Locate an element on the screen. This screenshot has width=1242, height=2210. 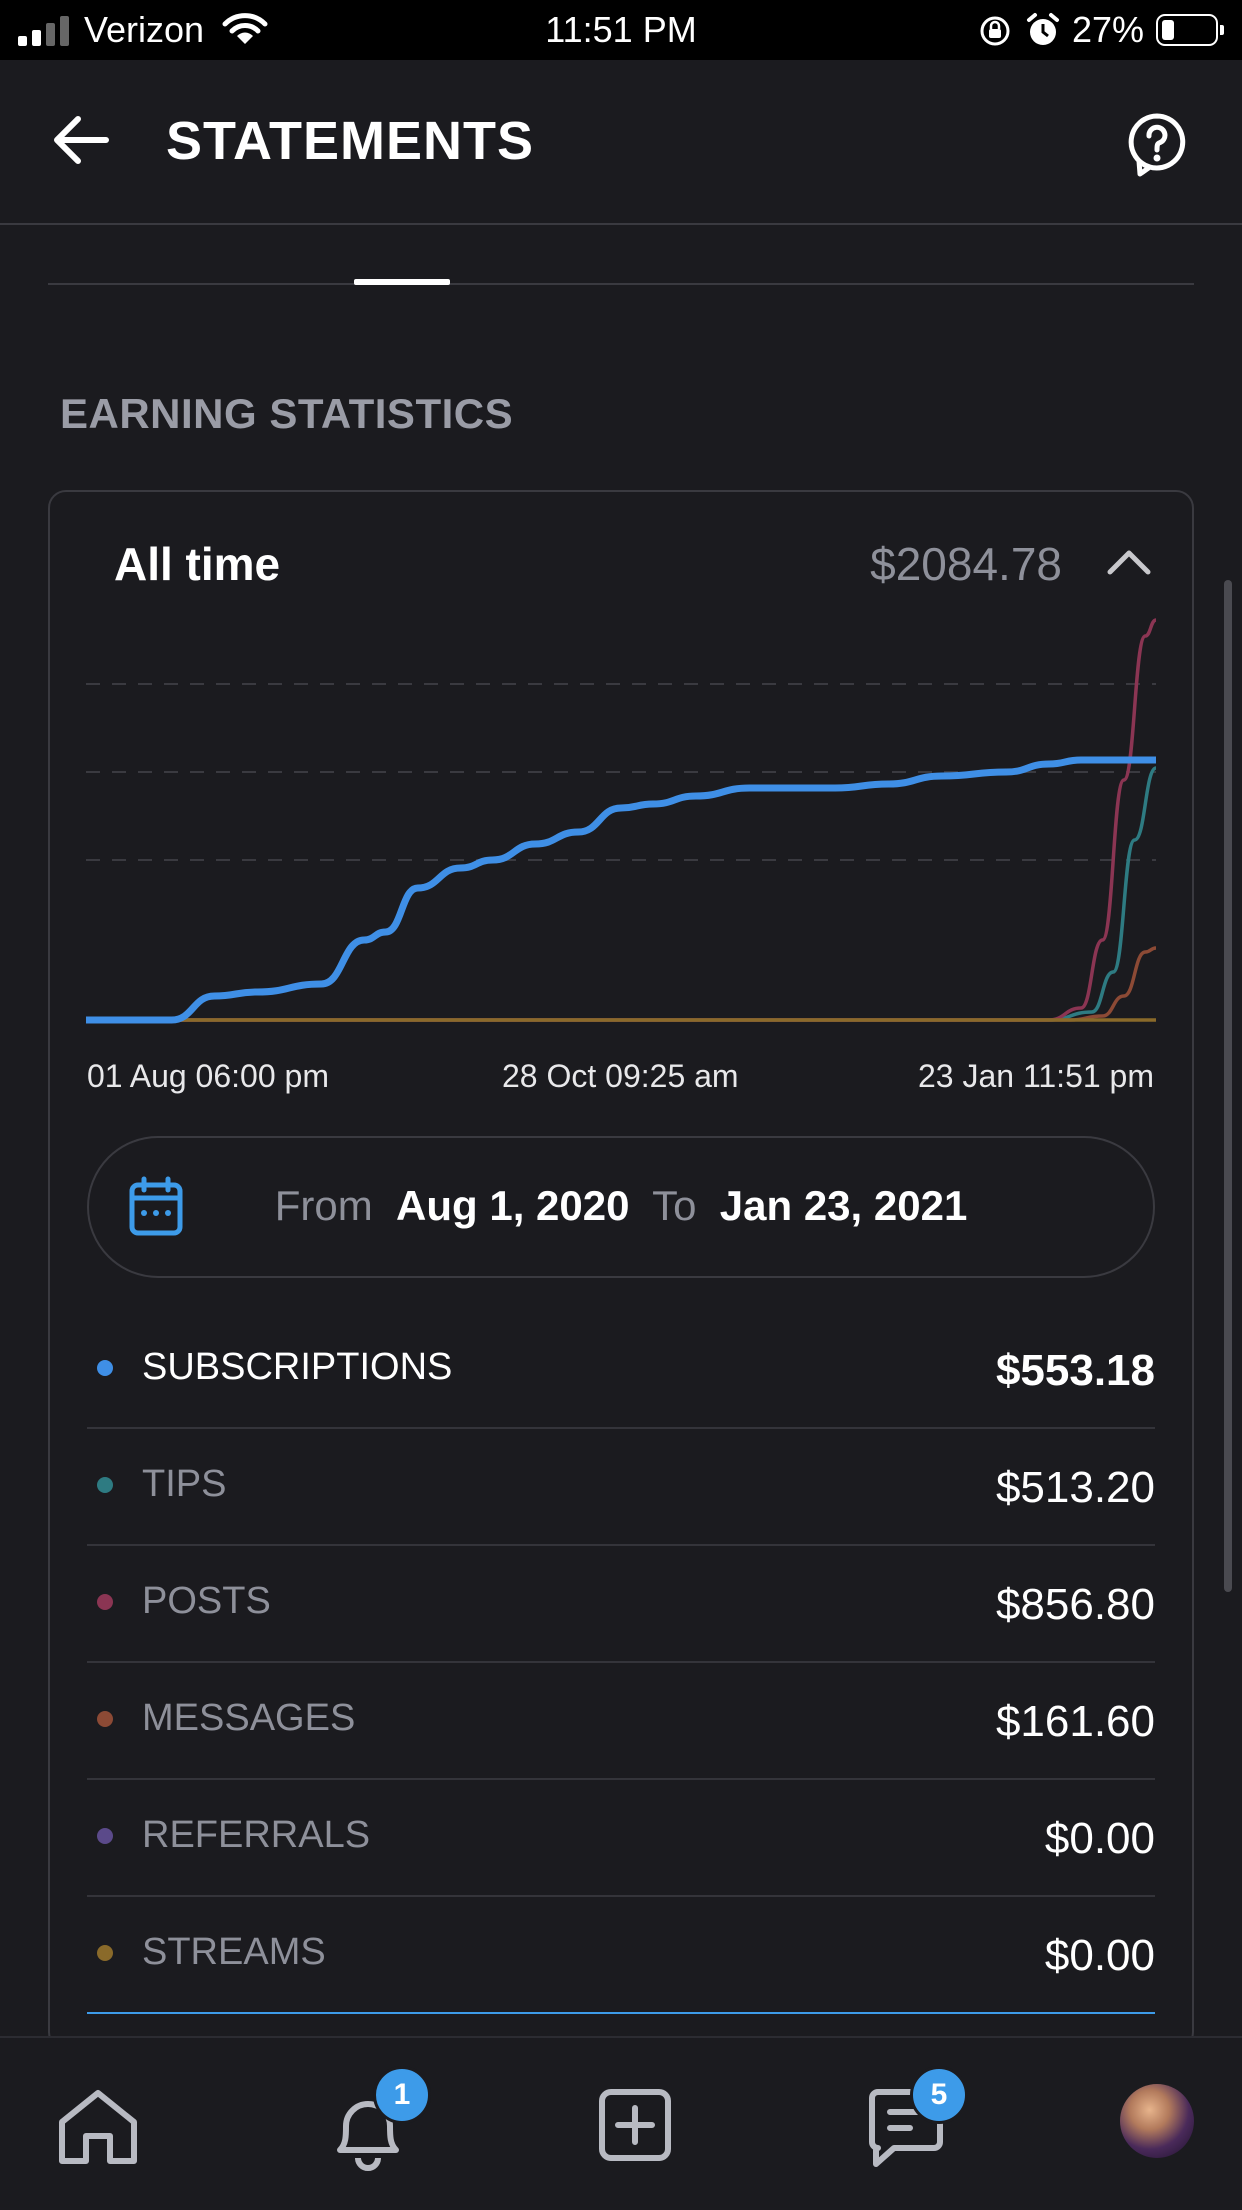
x-tick-label-start: 01 Aug 06:00 pm is located at coordinates (208, 1076).